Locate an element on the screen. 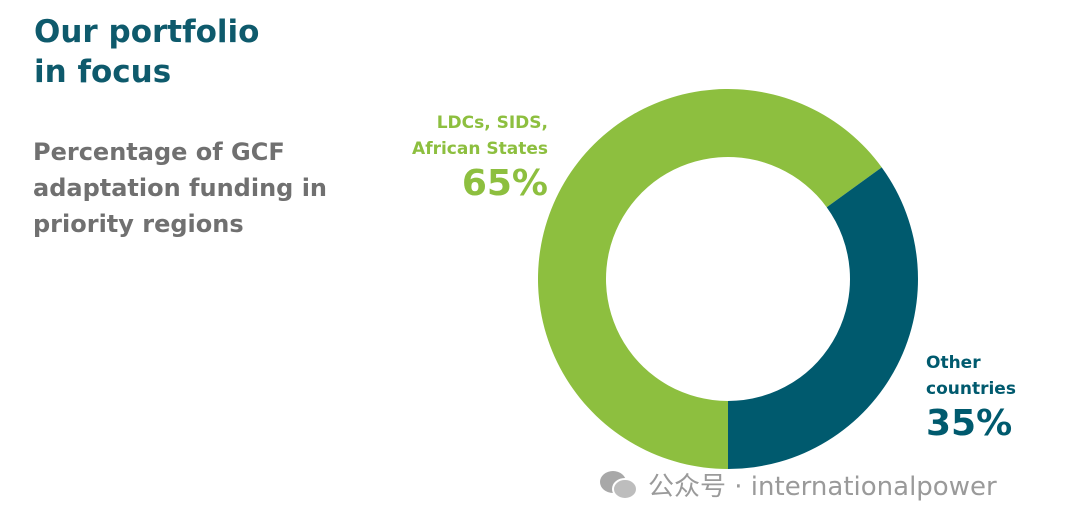  slice-label: Other countries 35% is located at coordinates (981, 398).